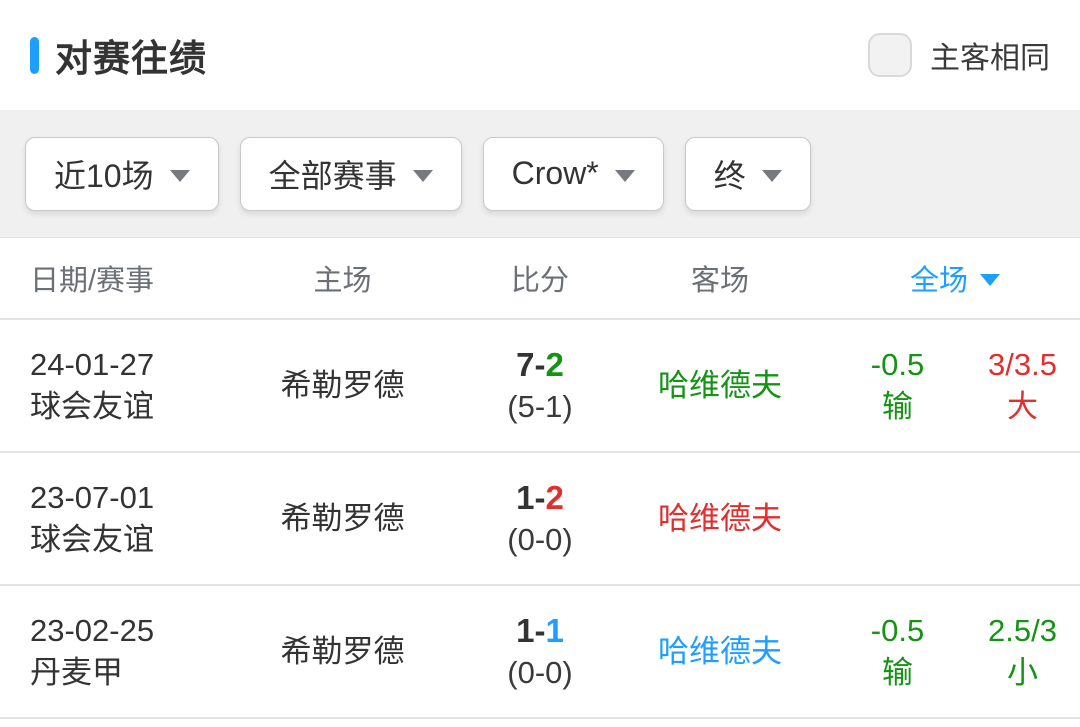 The width and height of the screenshot is (1080, 727). What do you see at coordinates (555, 173) in the screenshot?
I see `filter-team-label: Crow*` at bounding box center [555, 173].